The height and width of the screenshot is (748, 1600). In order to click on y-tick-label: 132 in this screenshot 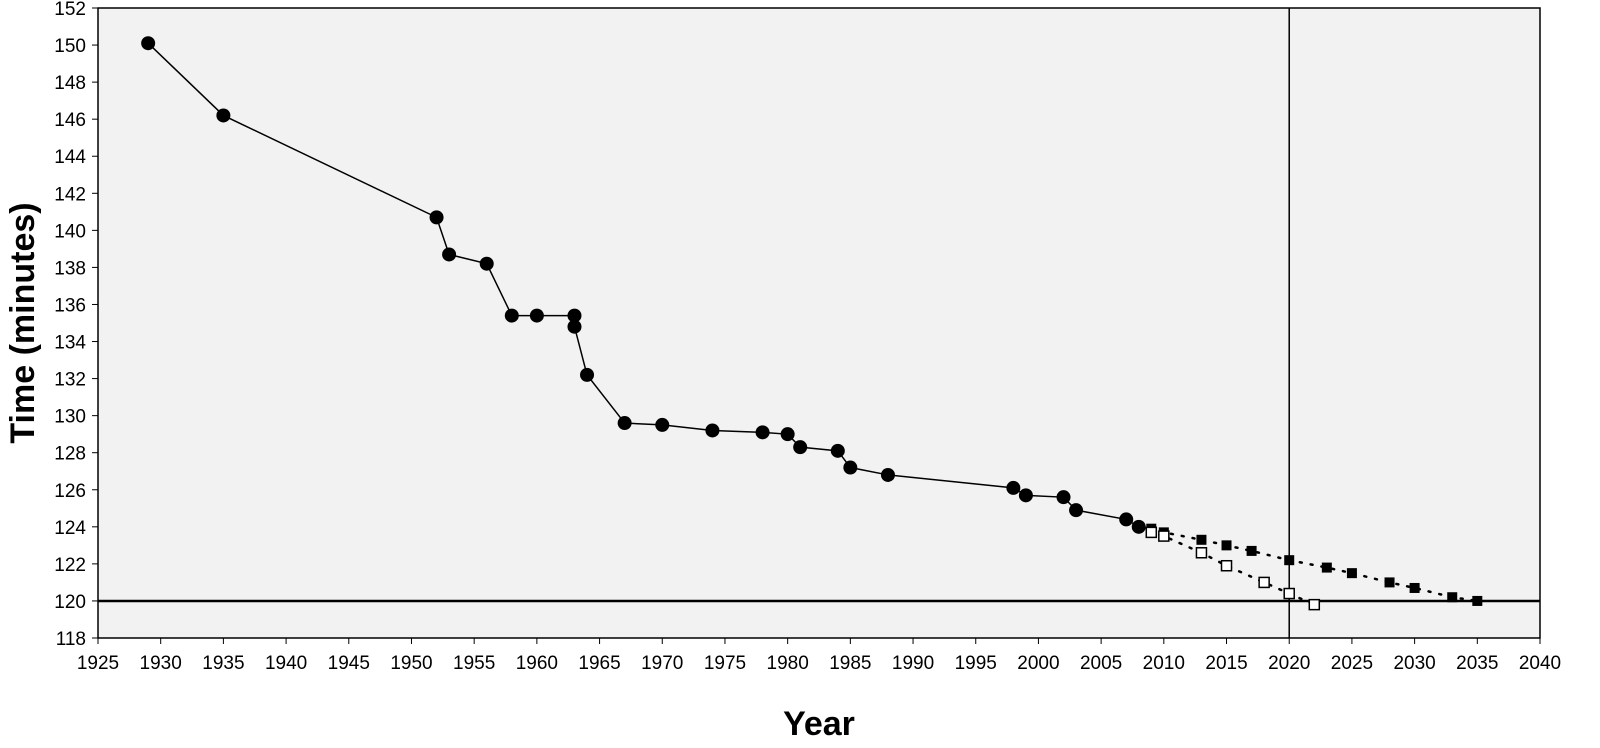, I will do `click(70, 380)`.